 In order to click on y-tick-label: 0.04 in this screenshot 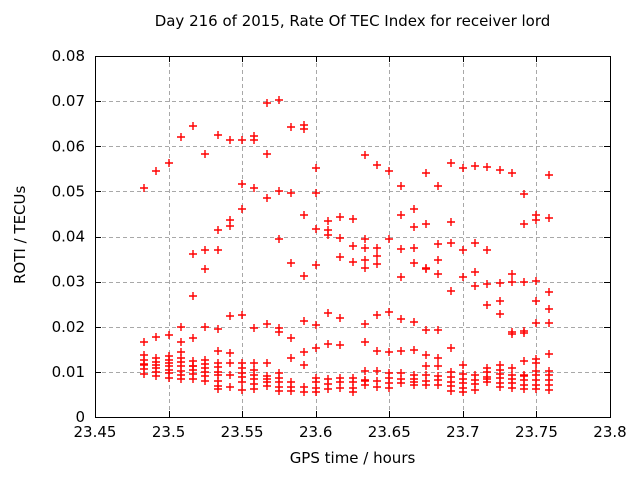, I will do `click(68, 237)`.